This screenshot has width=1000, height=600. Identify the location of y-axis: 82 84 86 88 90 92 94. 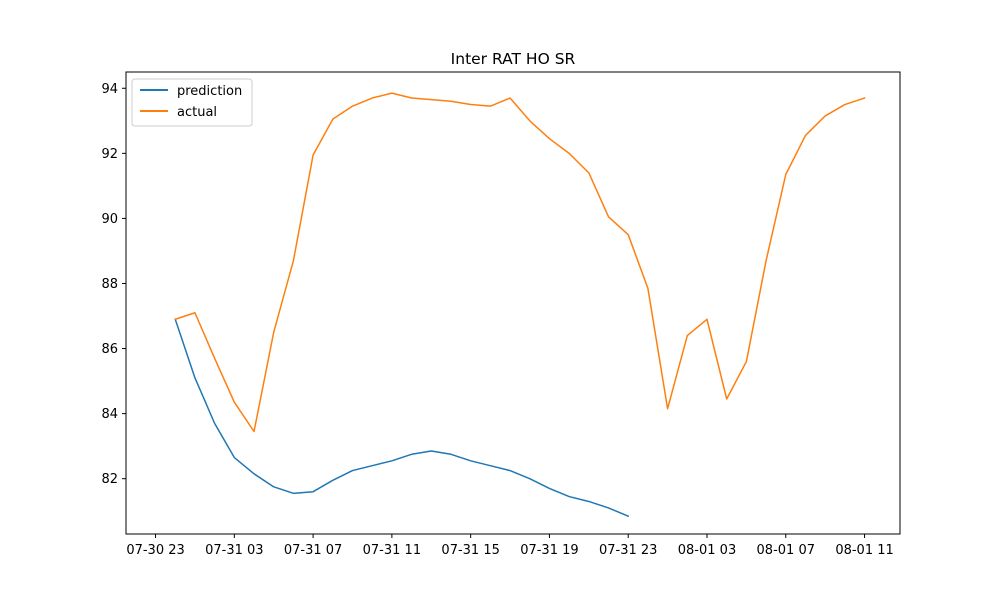
(113, 284).